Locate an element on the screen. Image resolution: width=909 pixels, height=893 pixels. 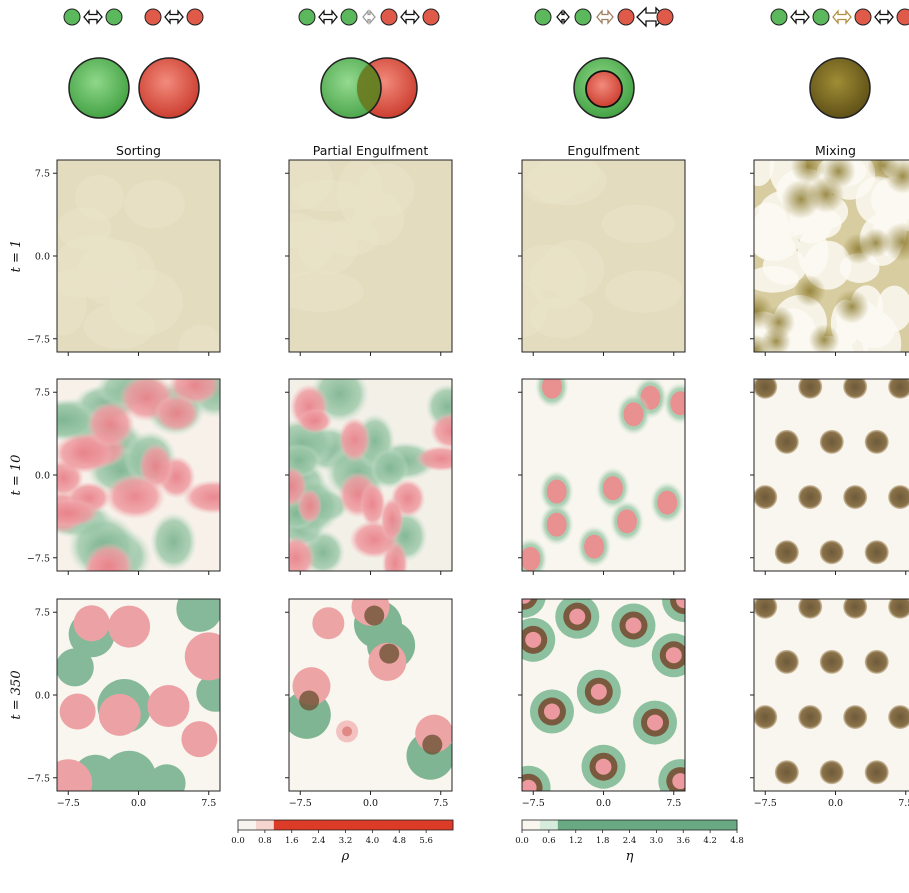
panel-engulfment-t350: −7.5 0.0 7.5 is located at coordinates (604, 692).